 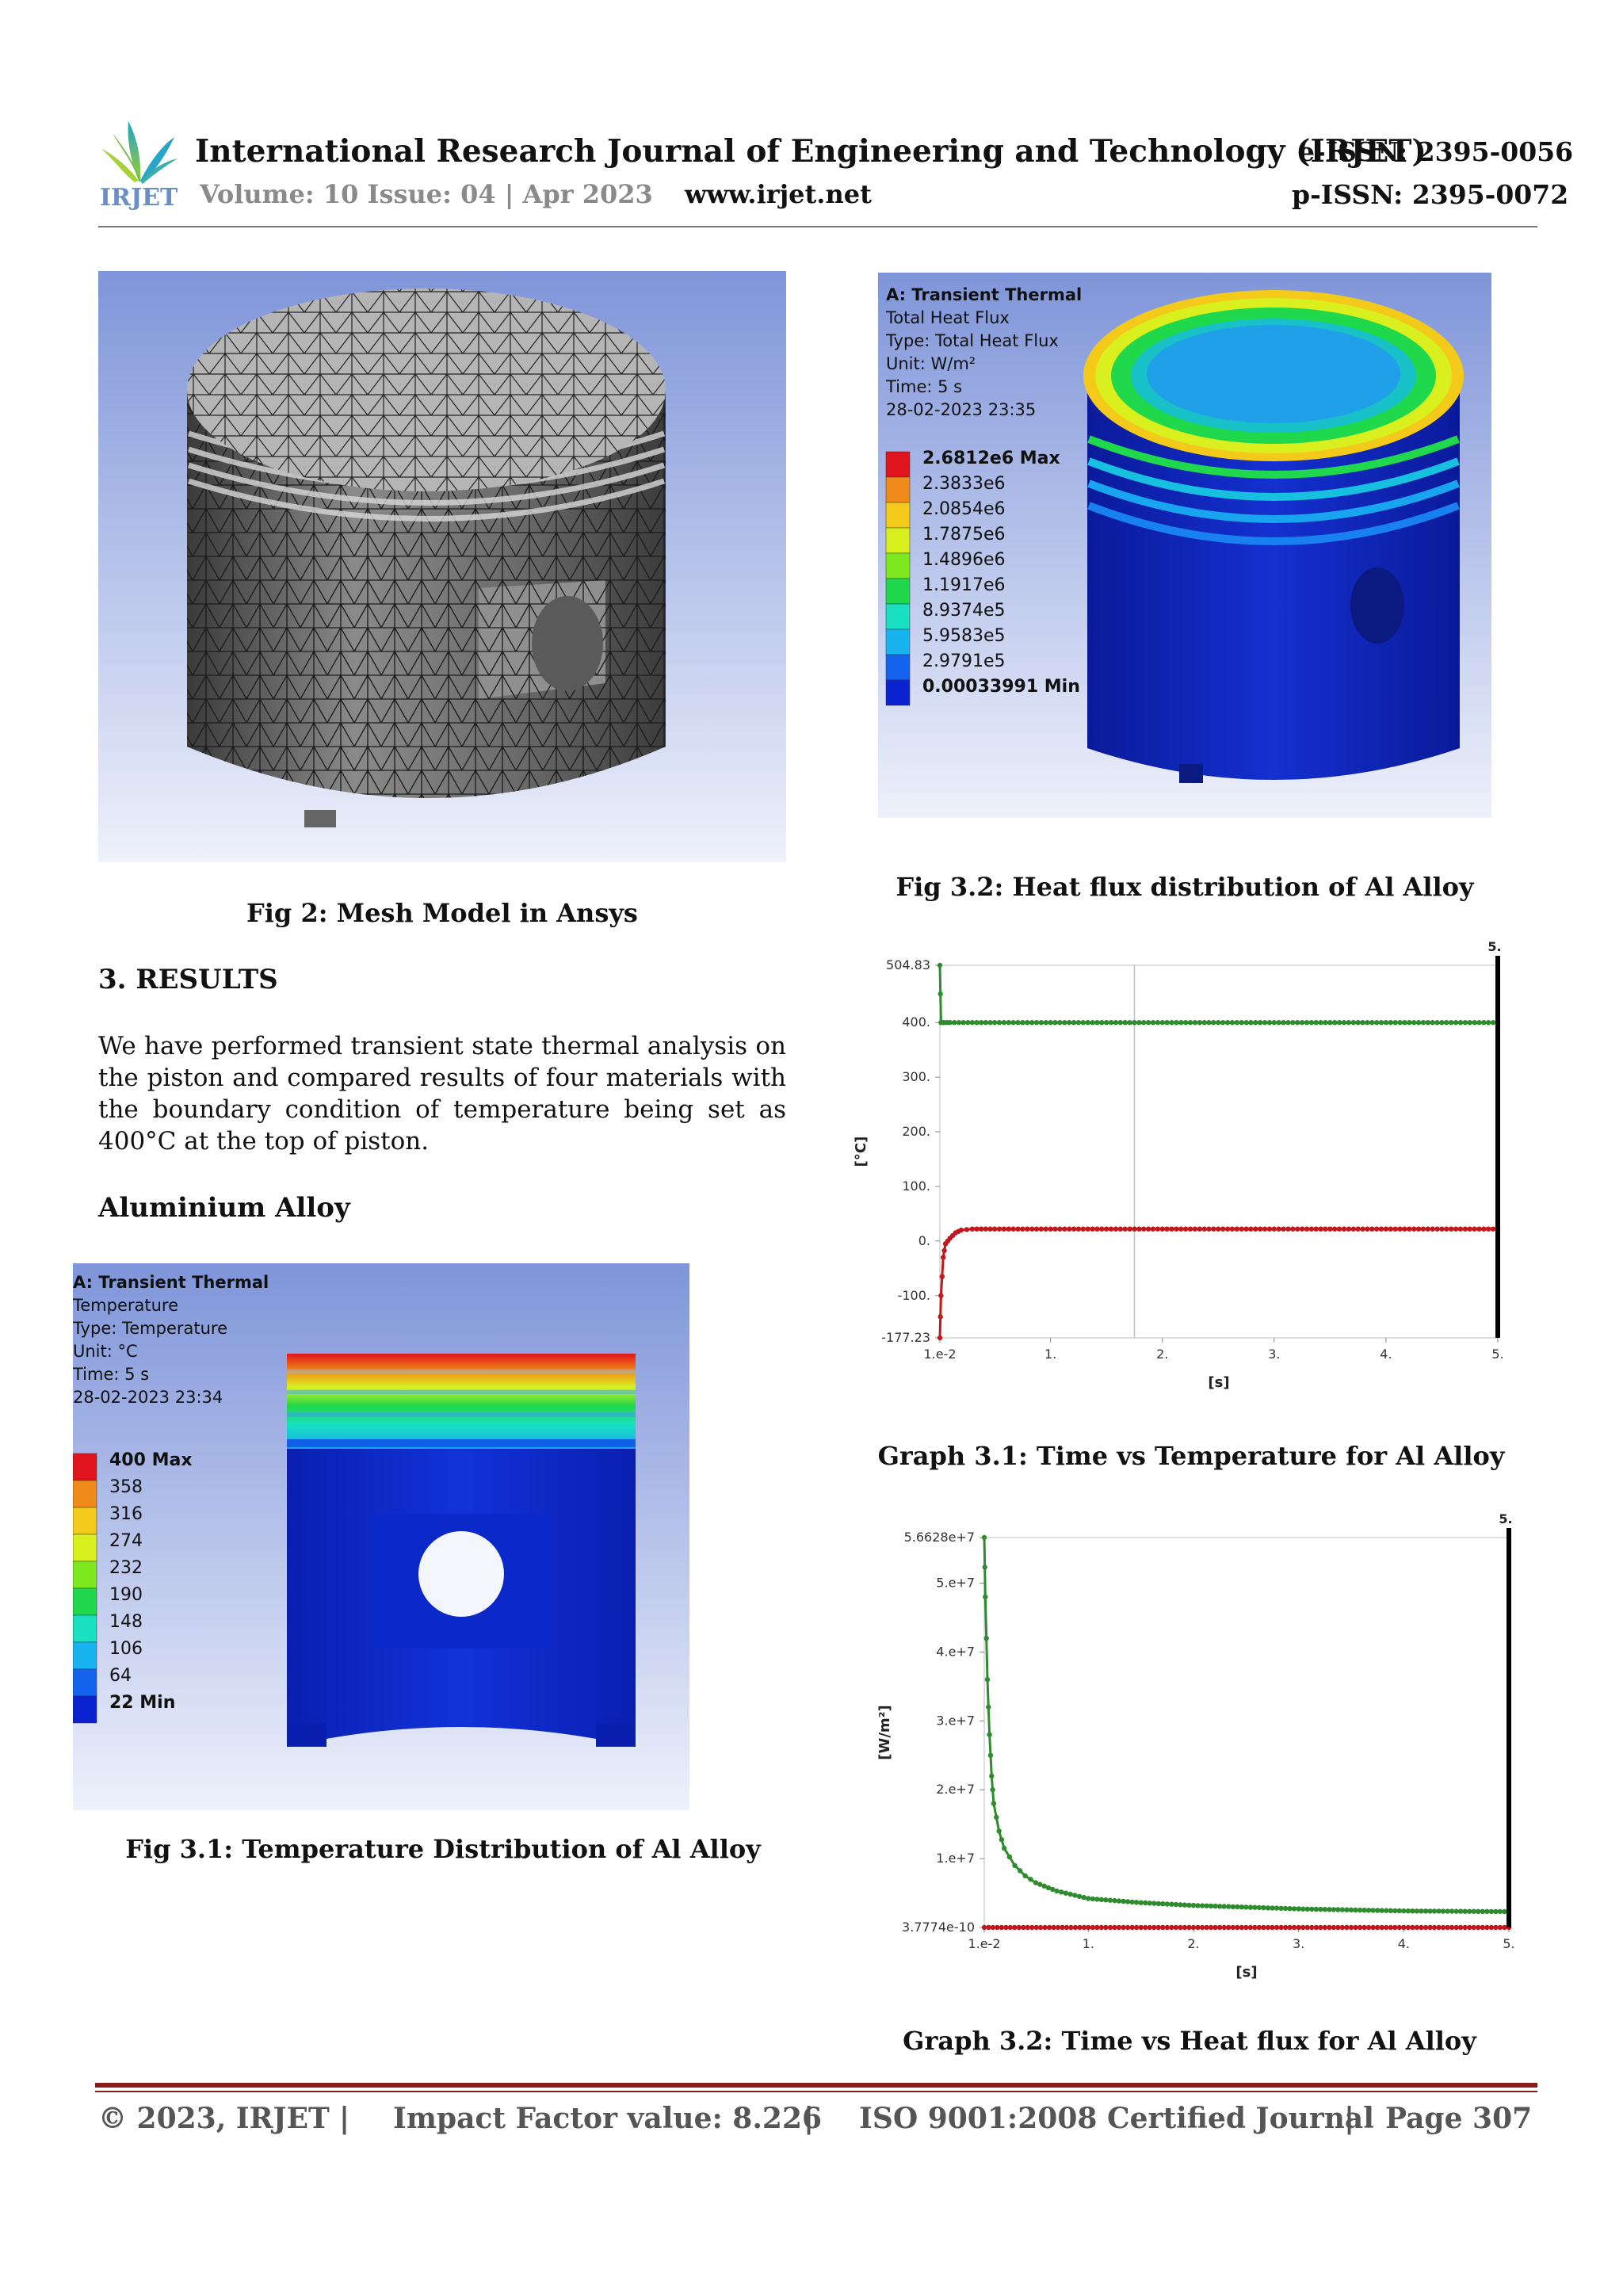 What do you see at coordinates (126, 1595) in the screenshot?
I see `legend-label: 190` at bounding box center [126, 1595].